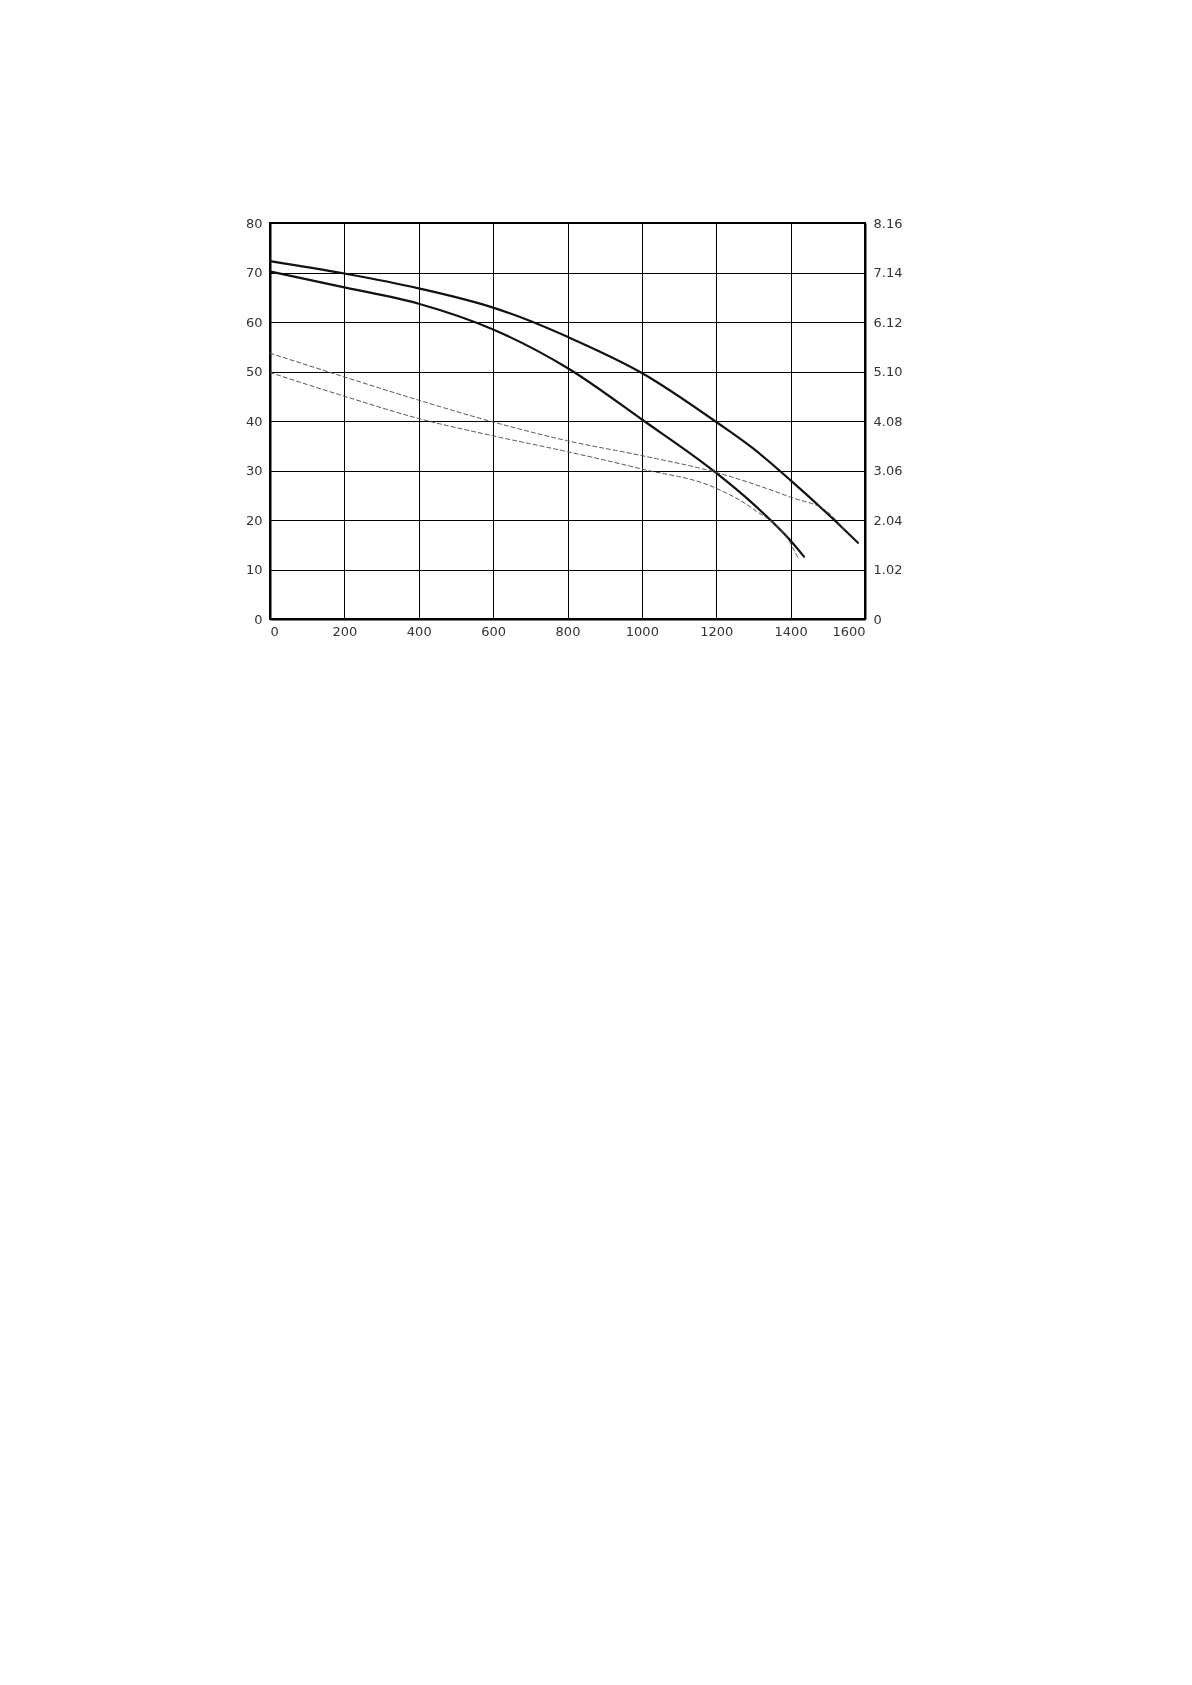 The width and height of the screenshot is (1192, 1685). I want to click on y-tick-label: 70, so click(254, 272).